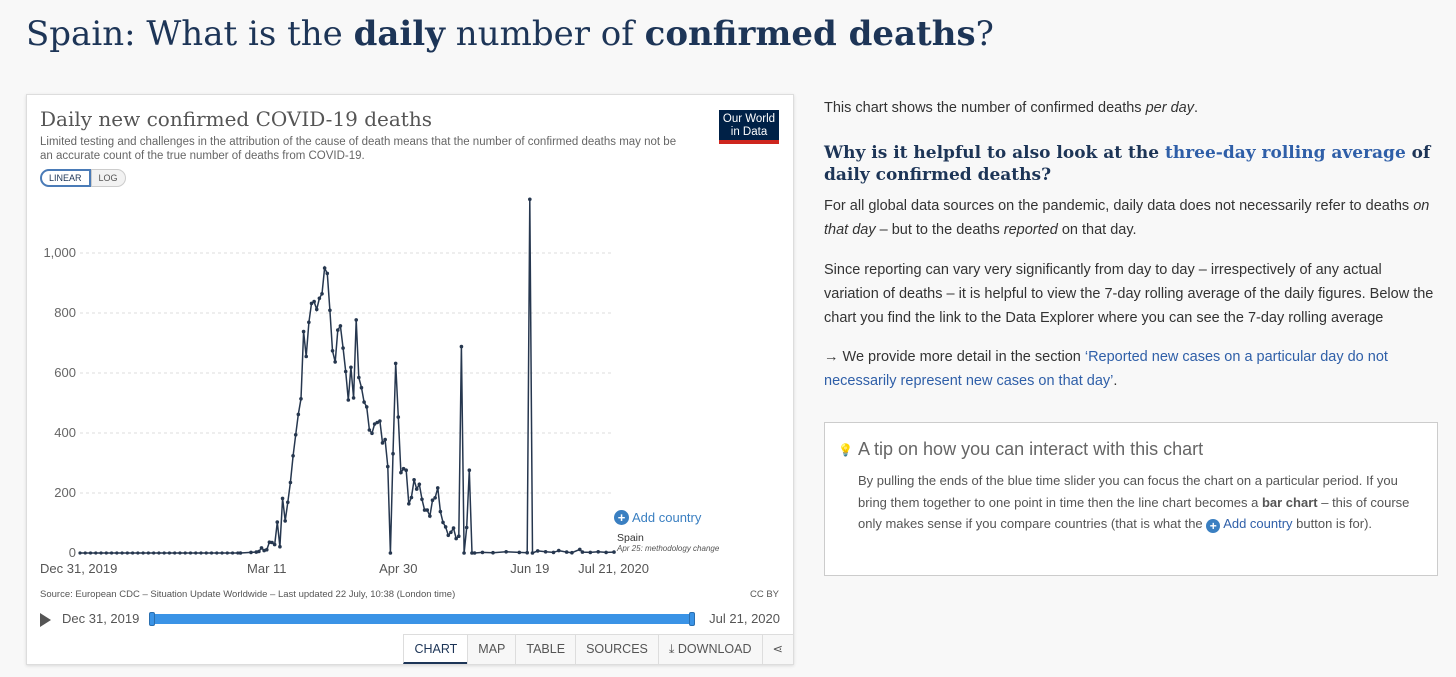 This screenshot has width=1456, height=677. I want to click on tab-chart: CHART, so click(435, 649).